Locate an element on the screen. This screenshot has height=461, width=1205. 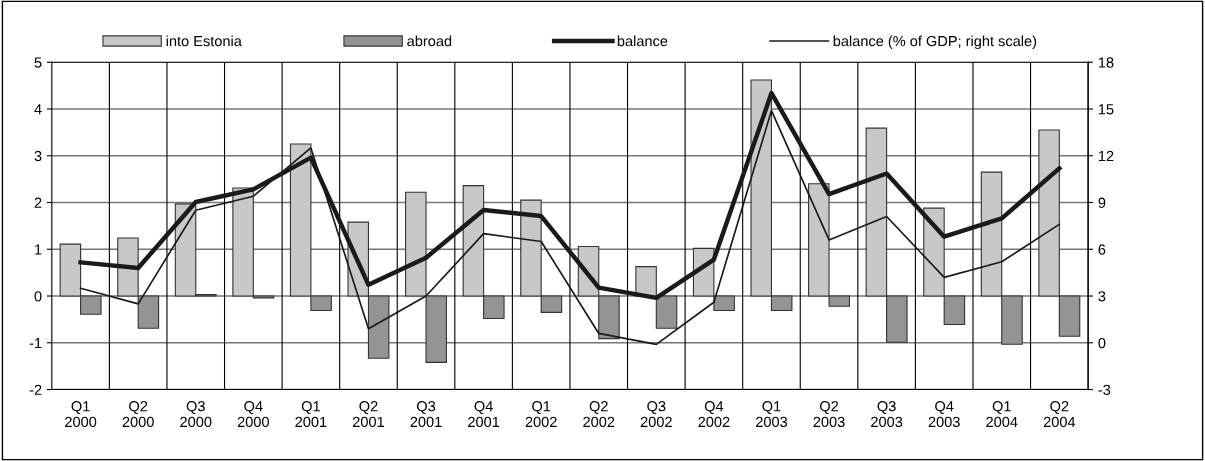
legend-label: balance is located at coordinates (642, 41).